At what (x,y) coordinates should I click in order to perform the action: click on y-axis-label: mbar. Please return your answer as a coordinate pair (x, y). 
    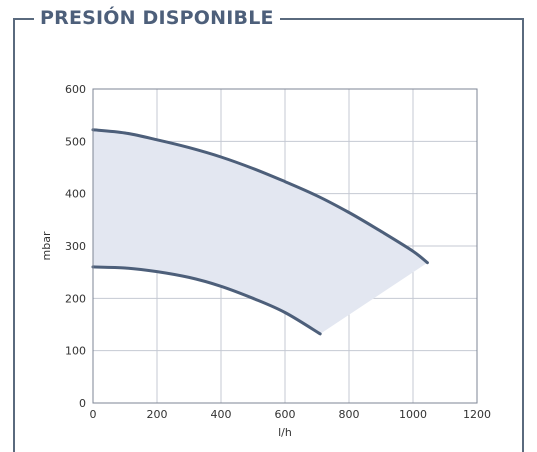
    Looking at the image, I should click on (46, 245).